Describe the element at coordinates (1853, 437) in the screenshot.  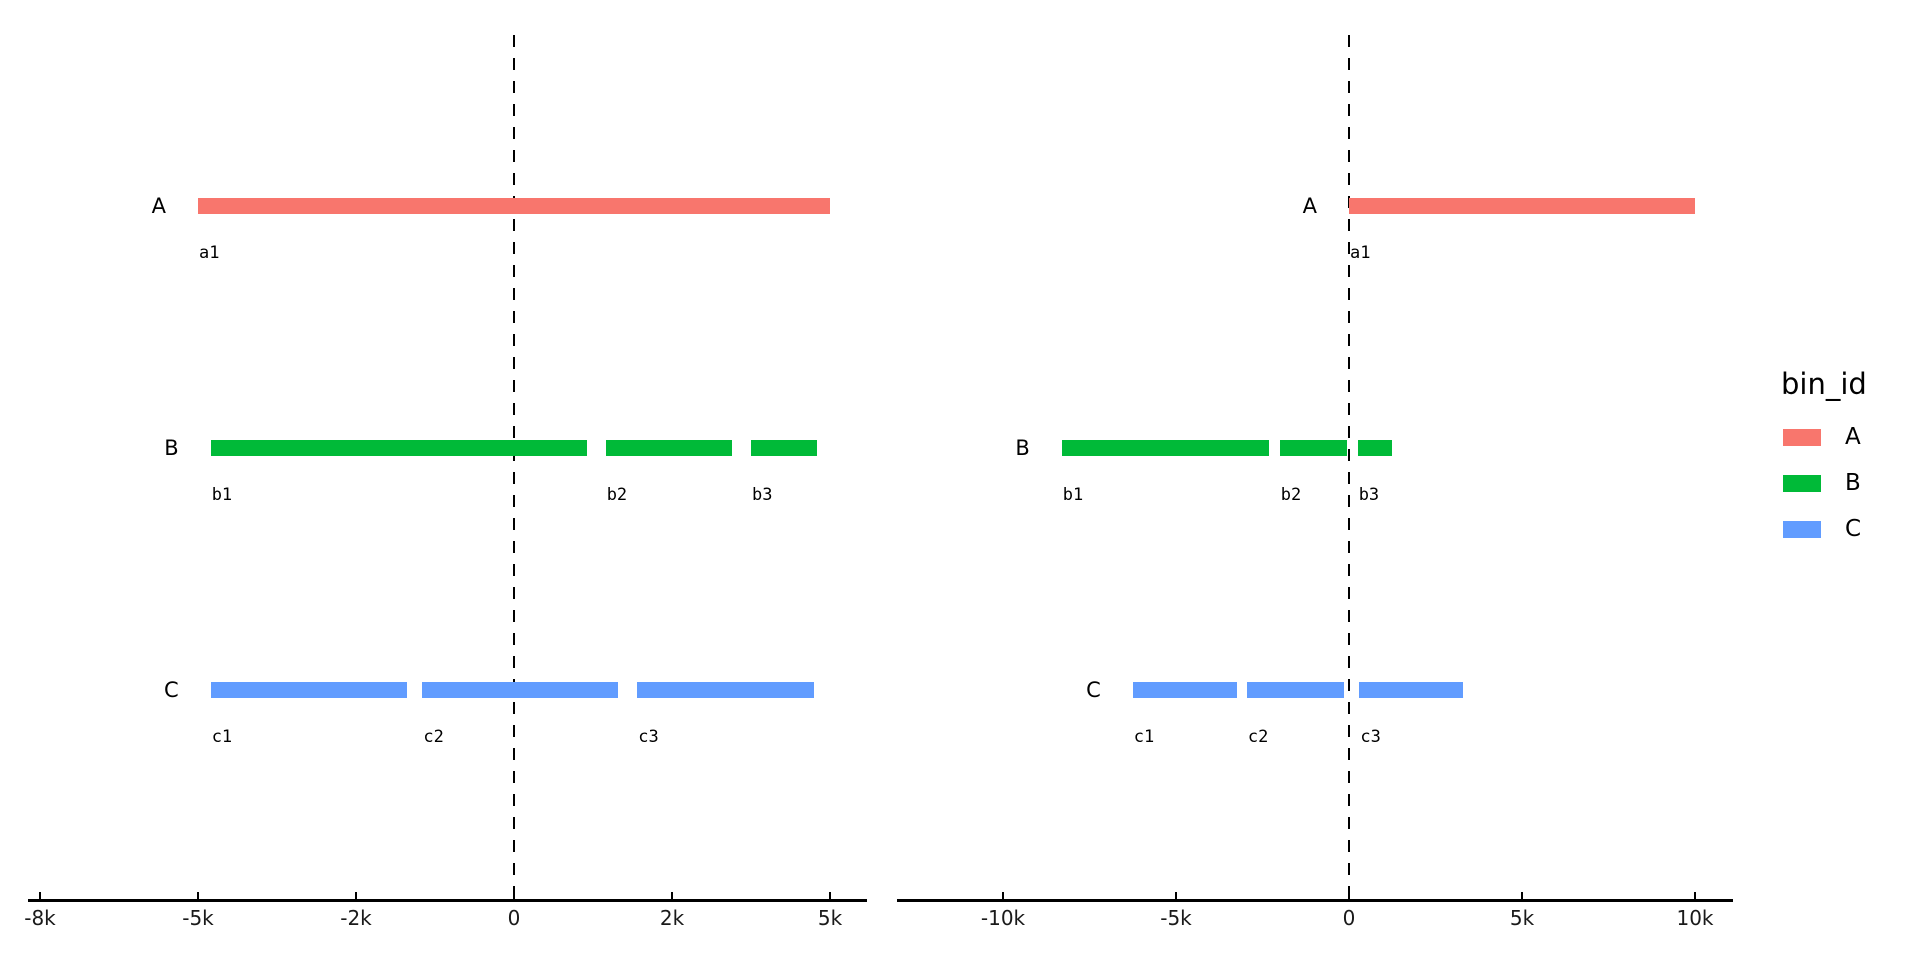
I see `legend-label-a: A` at that location.